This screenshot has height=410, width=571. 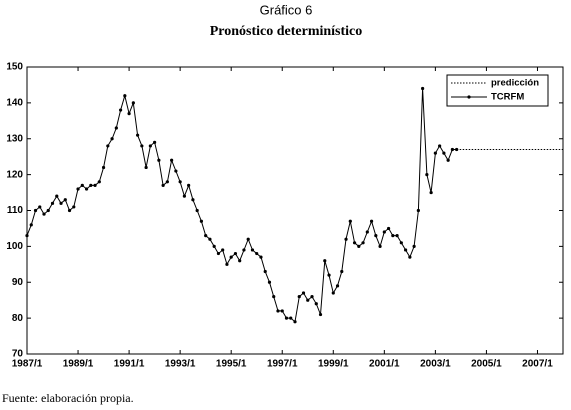 What do you see at coordinates (14, 174) in the screenshot?
I see `y-tick-label: 120` at bounding box center [14, 174].